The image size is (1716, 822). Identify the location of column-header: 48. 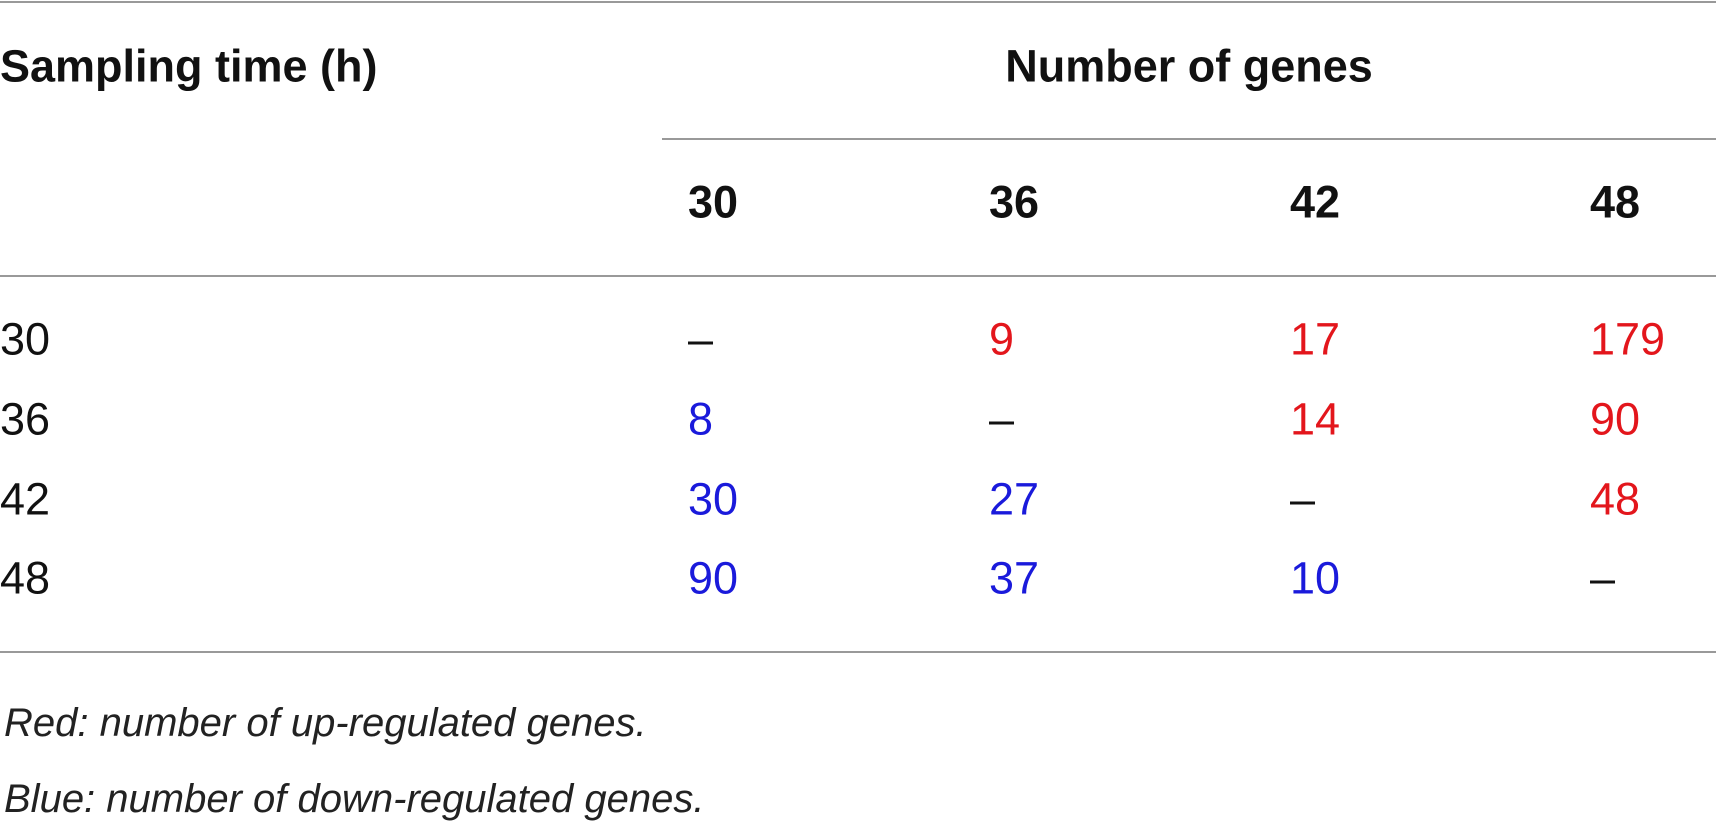
(1615, 202).